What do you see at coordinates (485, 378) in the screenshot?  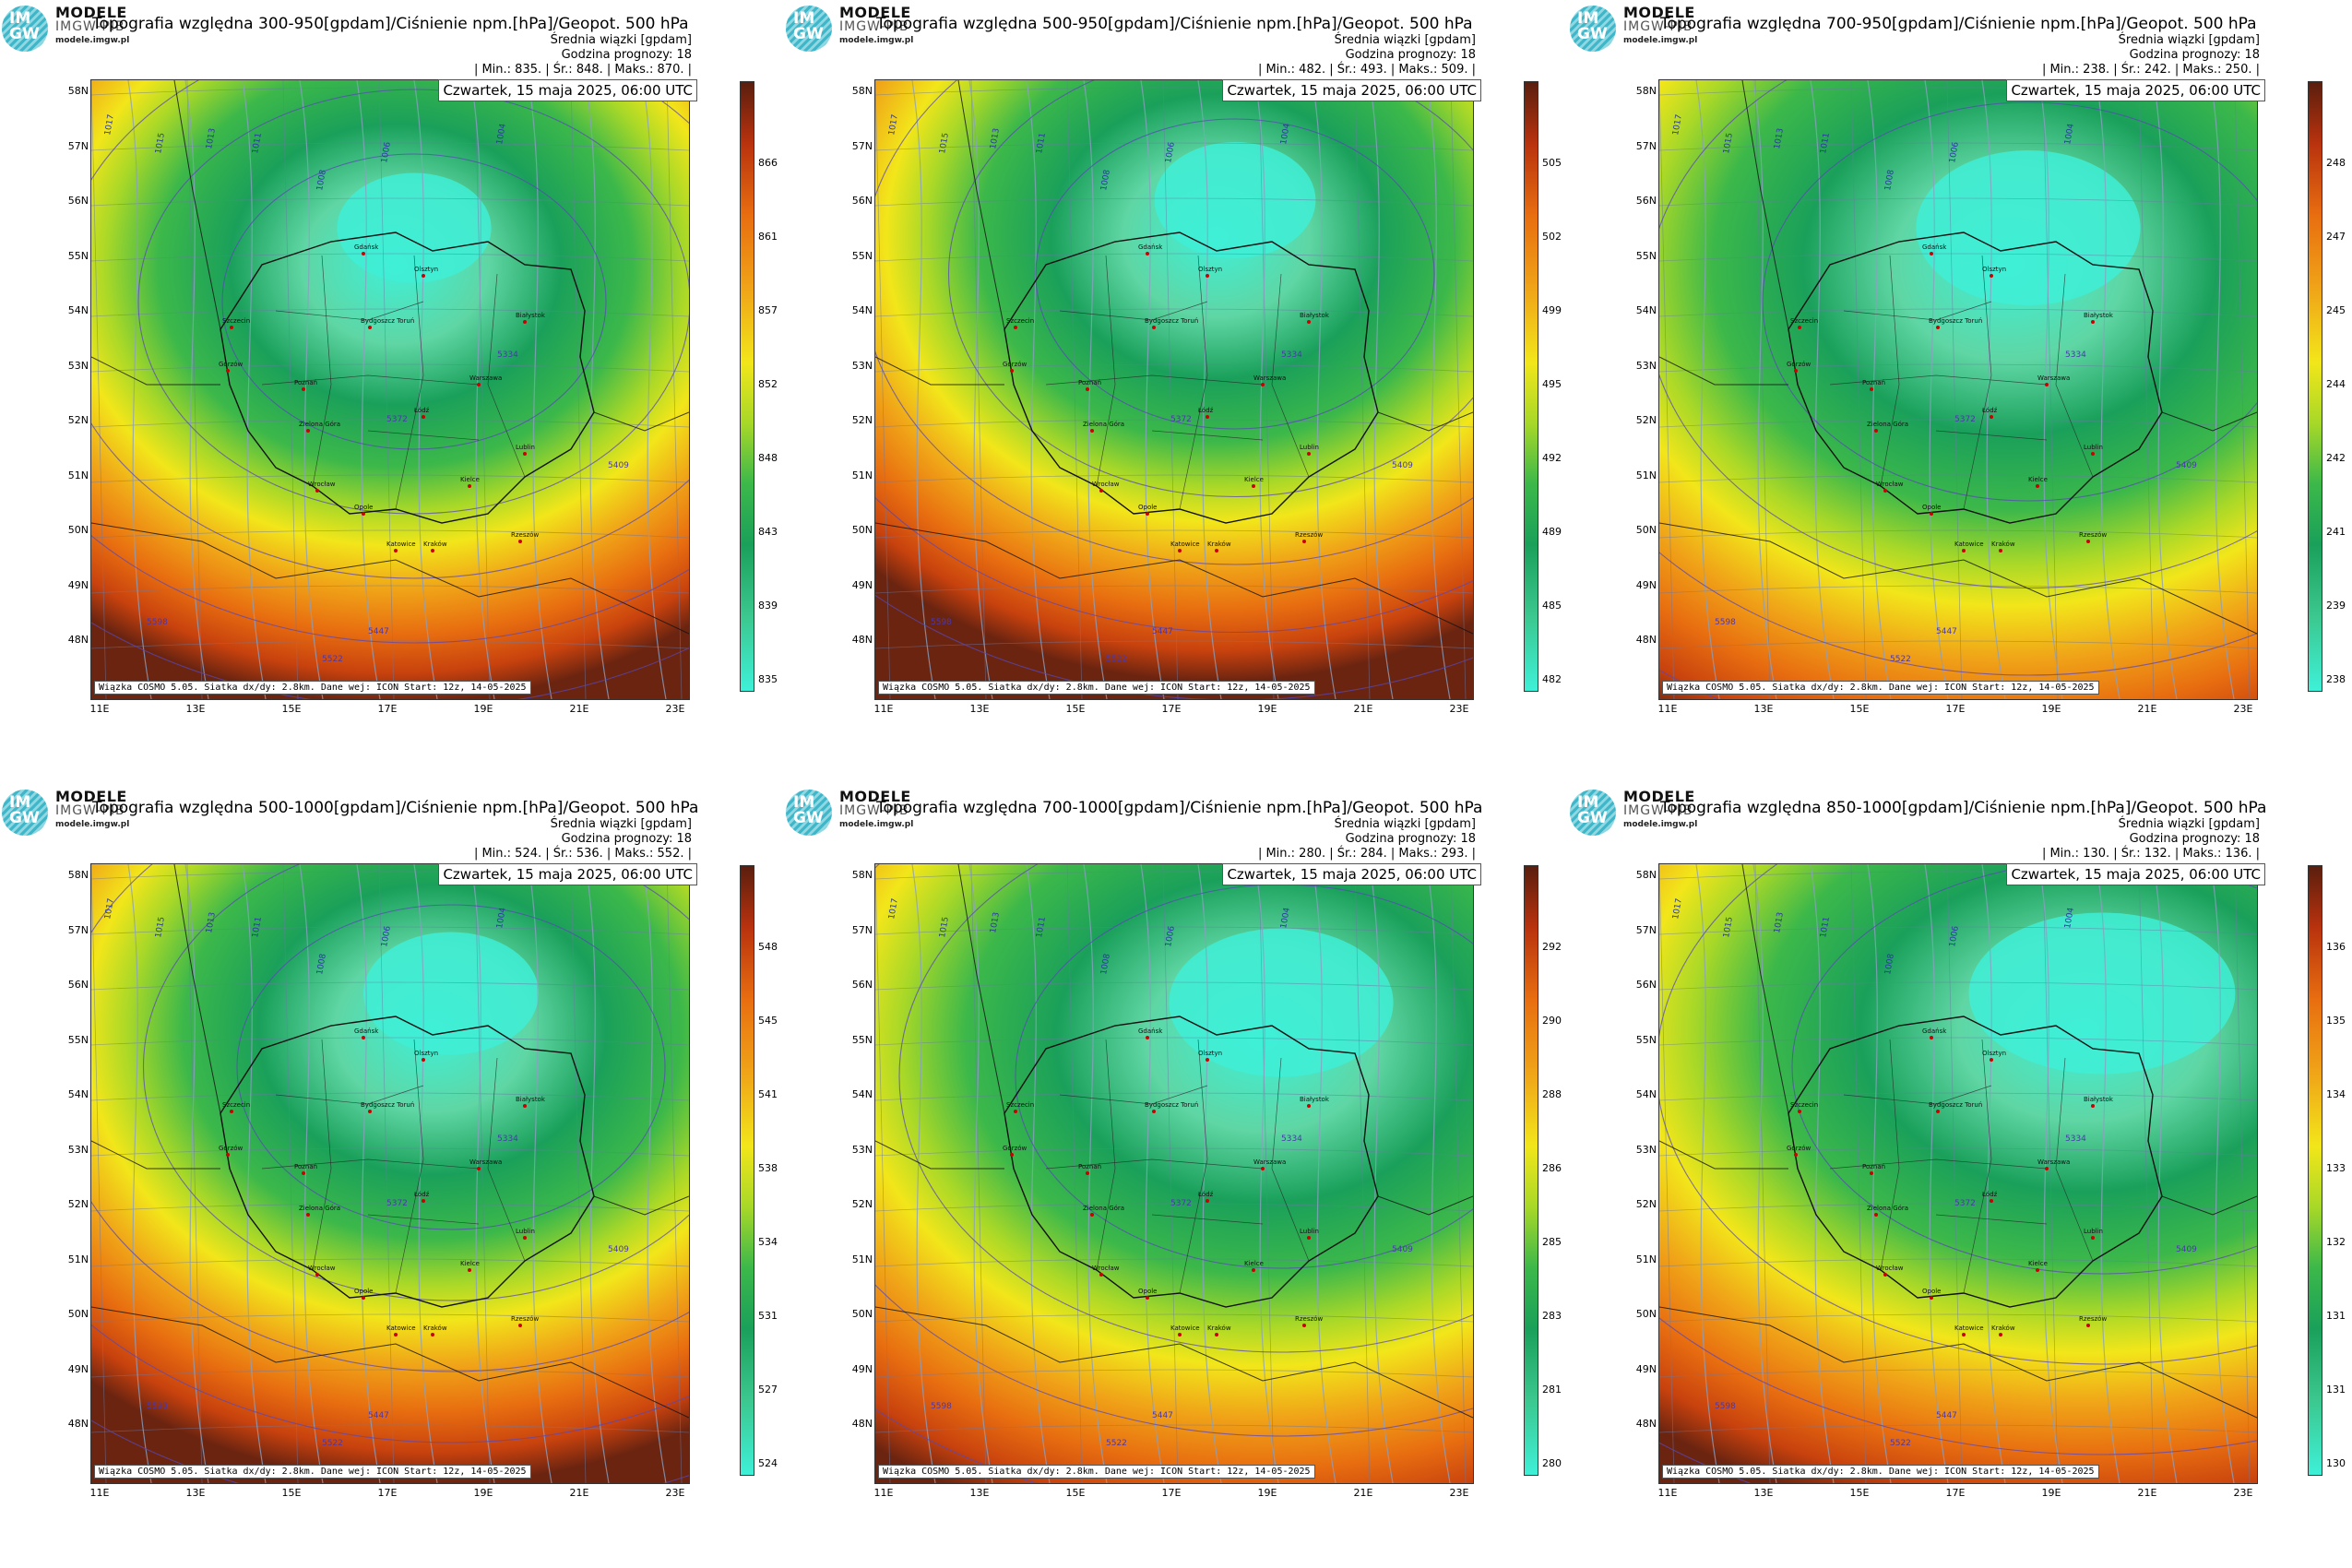 I see `city-label: Warszawa` at bounding box center [485, 378].